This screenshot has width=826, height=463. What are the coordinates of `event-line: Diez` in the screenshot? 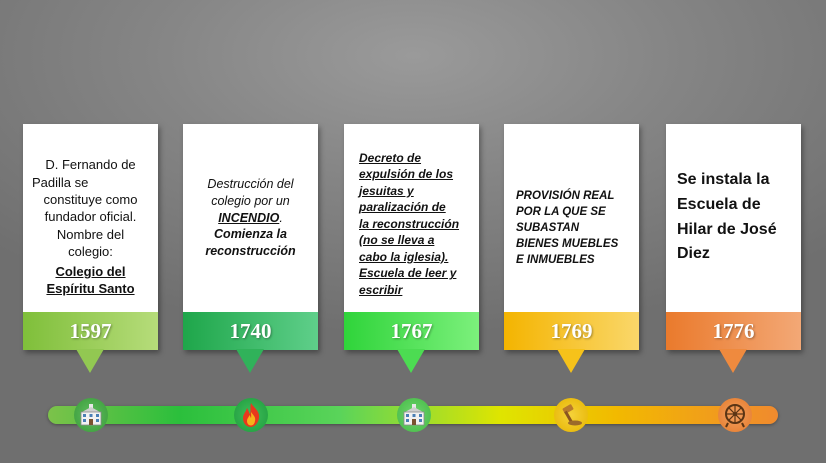 It's located at (693, 254).